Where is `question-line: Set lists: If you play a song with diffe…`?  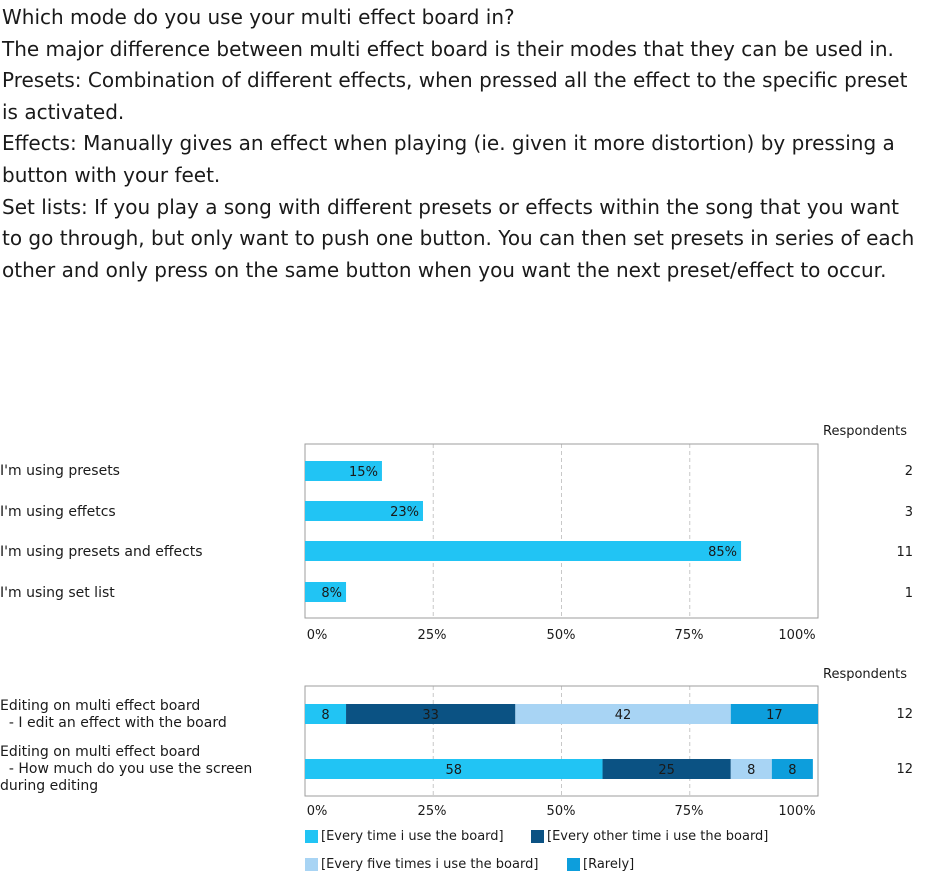
question-line: Set lists: If you play a song with diffe… is located at coordinates (458, 238).